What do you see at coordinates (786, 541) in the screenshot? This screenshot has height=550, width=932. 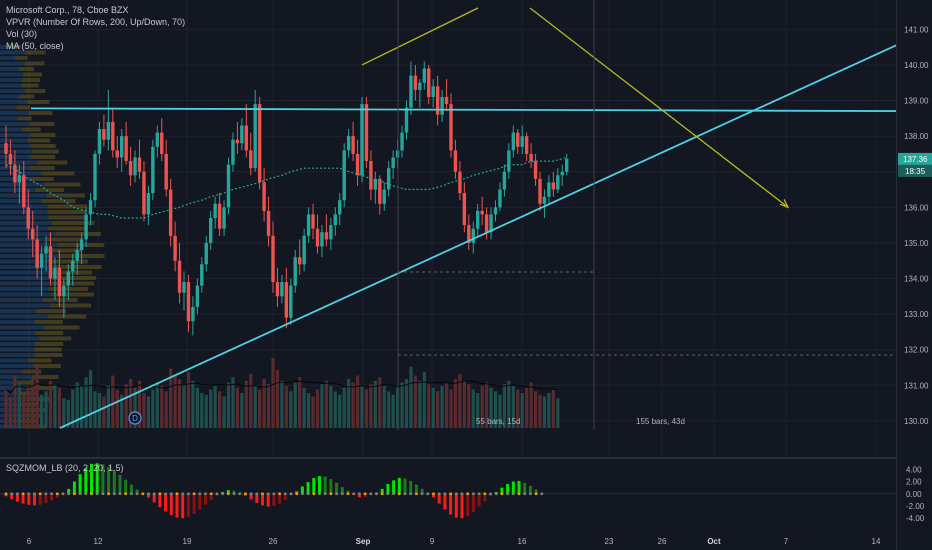 I see `time-tick-label: 7` at bounding box center [786, 541].